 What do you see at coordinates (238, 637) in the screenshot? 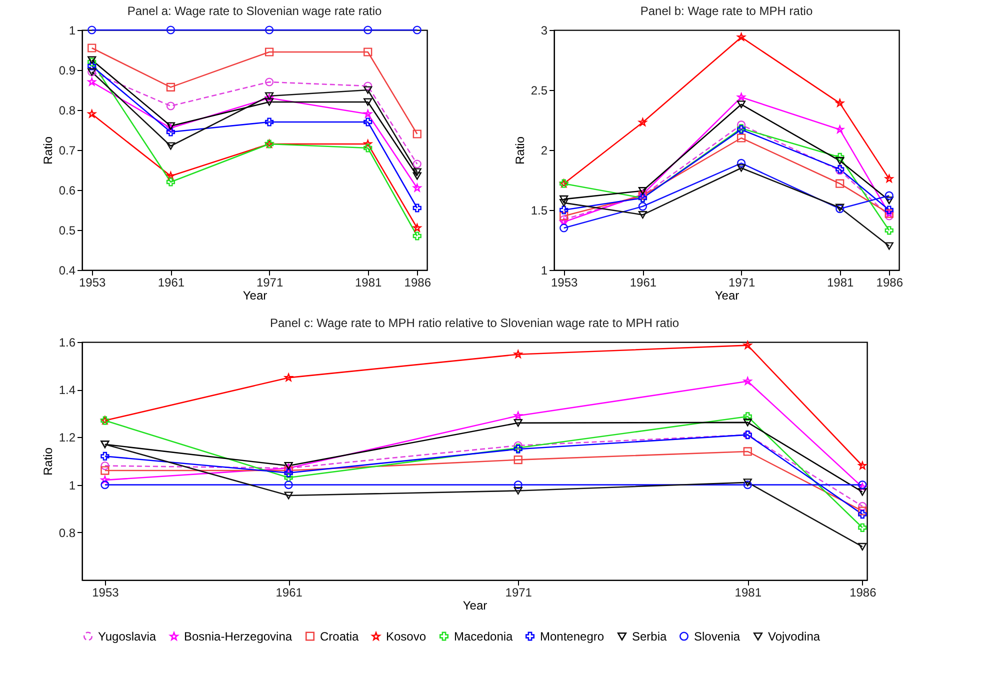
I see `legend-label: Bosnia-Herzegovina` at bounding box center [238, 637].